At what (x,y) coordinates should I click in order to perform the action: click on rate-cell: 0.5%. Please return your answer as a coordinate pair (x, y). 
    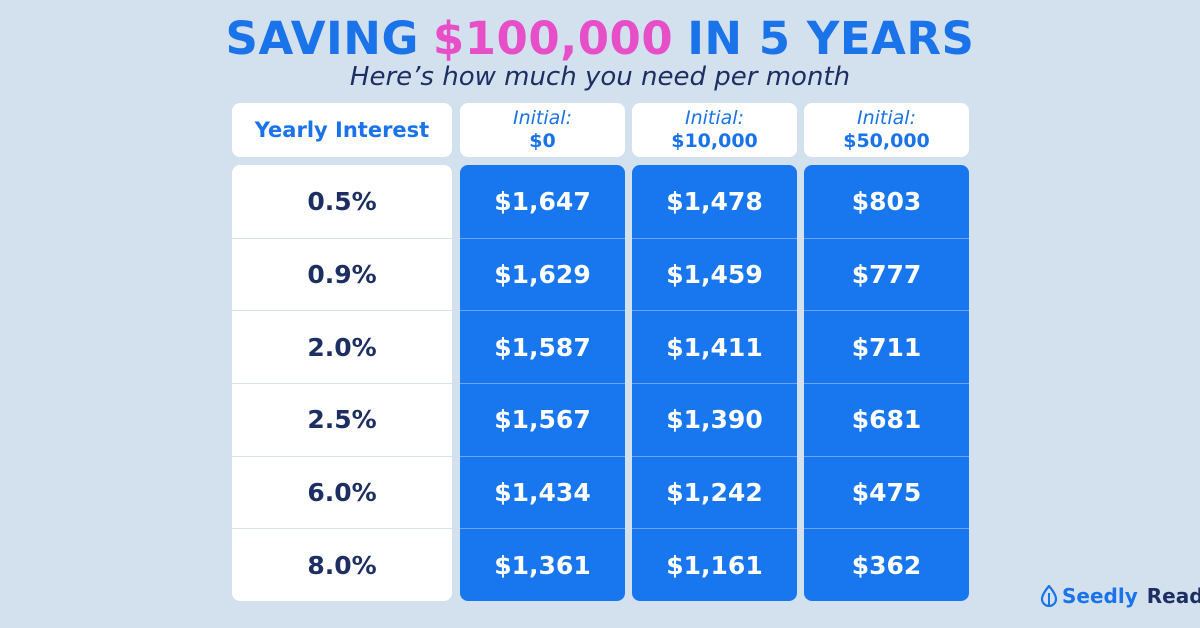
    Looking at the image, I should click on (342, 201).